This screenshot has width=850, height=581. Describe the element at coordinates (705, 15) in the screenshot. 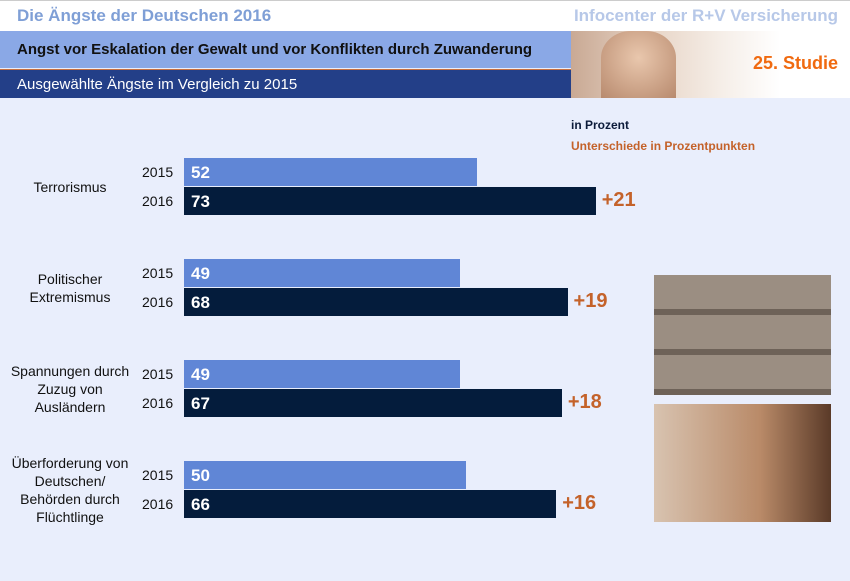

I see `source-label: Infocenter der R+V Versicherung` at that location.